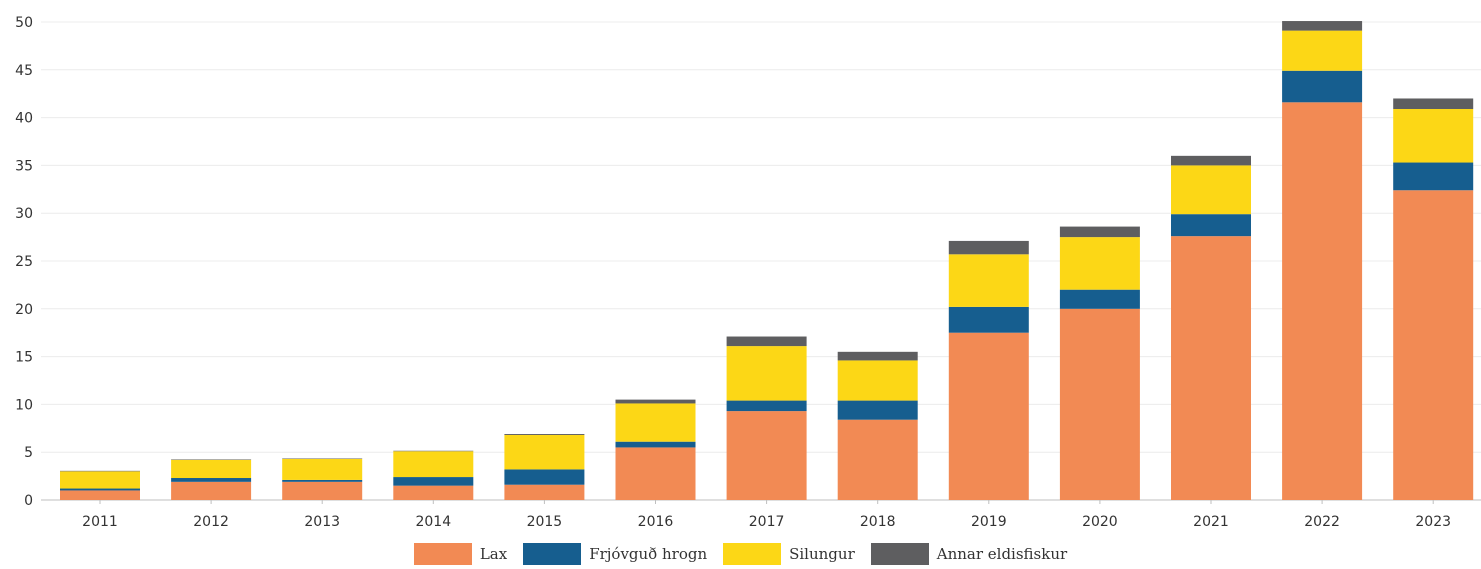  I want to click on legend-label-silungur: Silungur, so click(822, 554).